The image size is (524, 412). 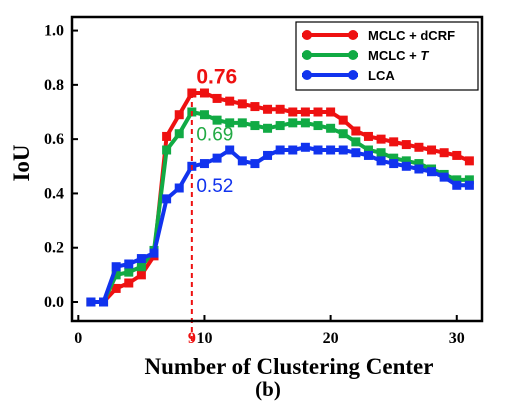 What do you see at coordinates (54, 31) in the screenshot?
I see `y-tick-label: 1.0` at bounding box center [54, 31].